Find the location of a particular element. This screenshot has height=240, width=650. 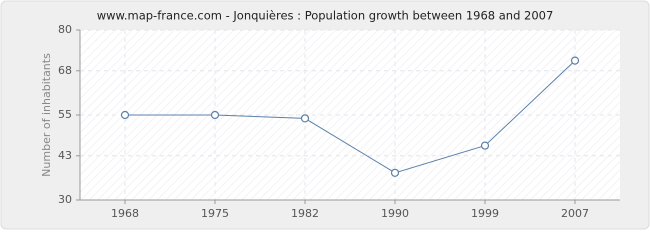

x-tick-label: 1975 is located at coordinates (215, 213).